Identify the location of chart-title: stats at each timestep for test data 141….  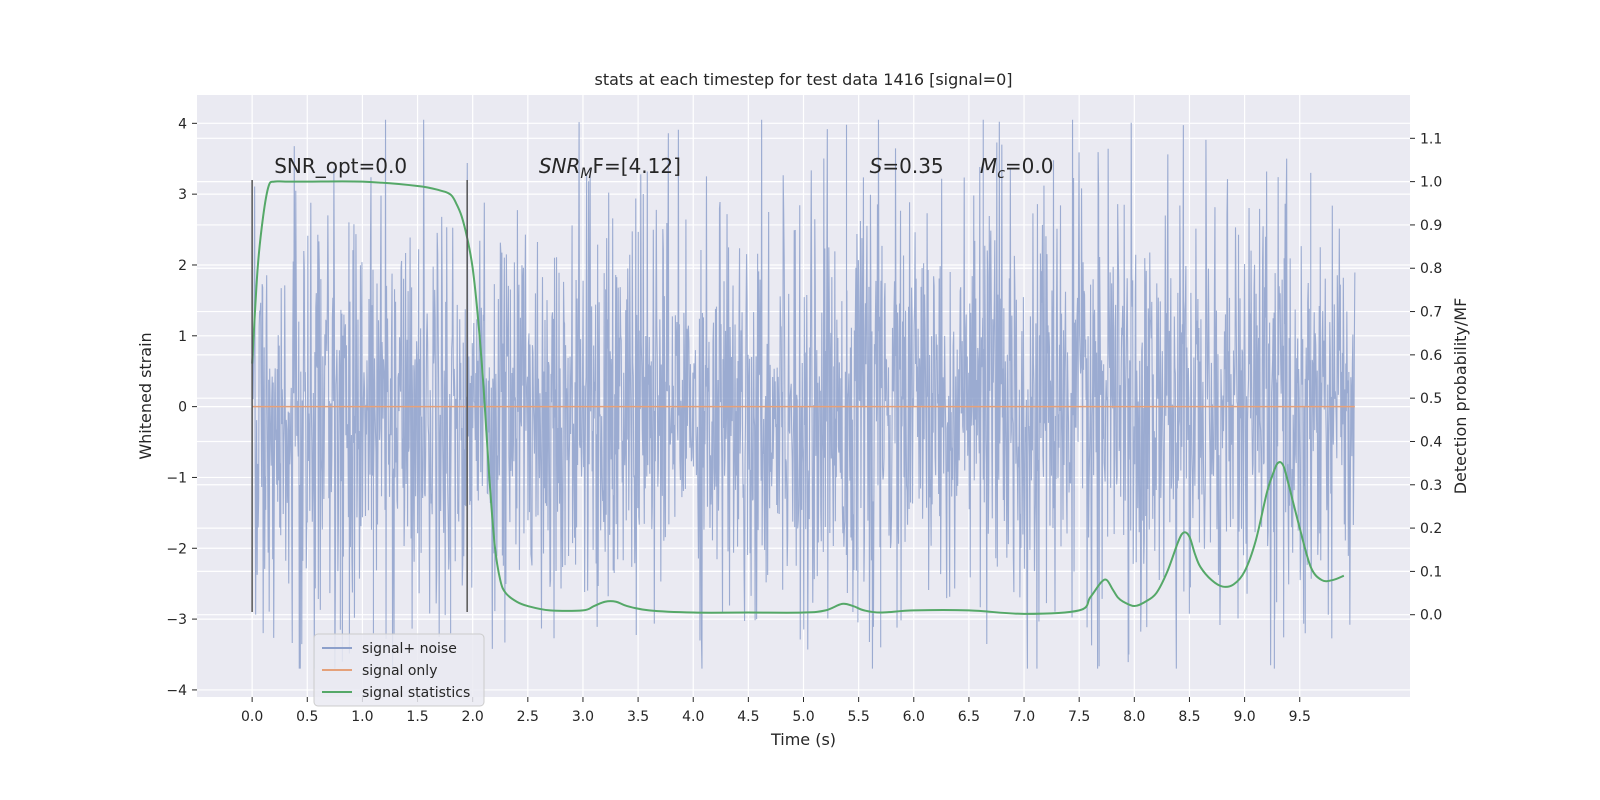
(803, 79).